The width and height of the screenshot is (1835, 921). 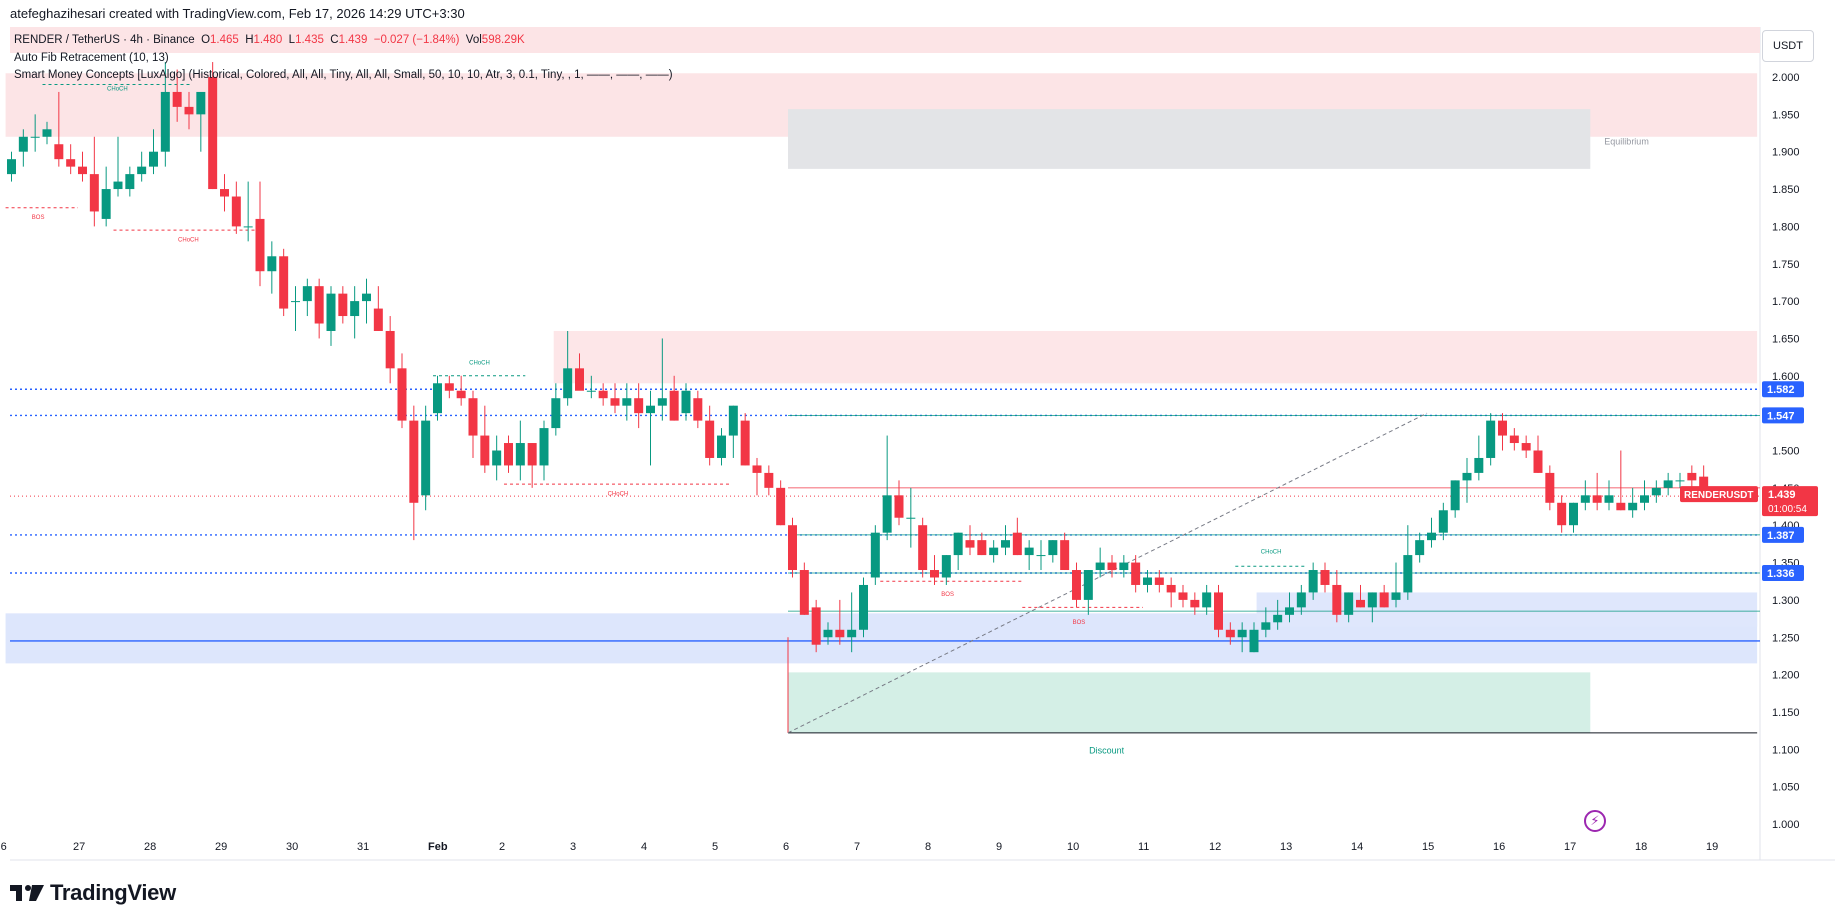 What do you see at coordinates (438, 847) in the screenshot?
I see `time-tick-6: Feb` at bounding box center [438, 847].